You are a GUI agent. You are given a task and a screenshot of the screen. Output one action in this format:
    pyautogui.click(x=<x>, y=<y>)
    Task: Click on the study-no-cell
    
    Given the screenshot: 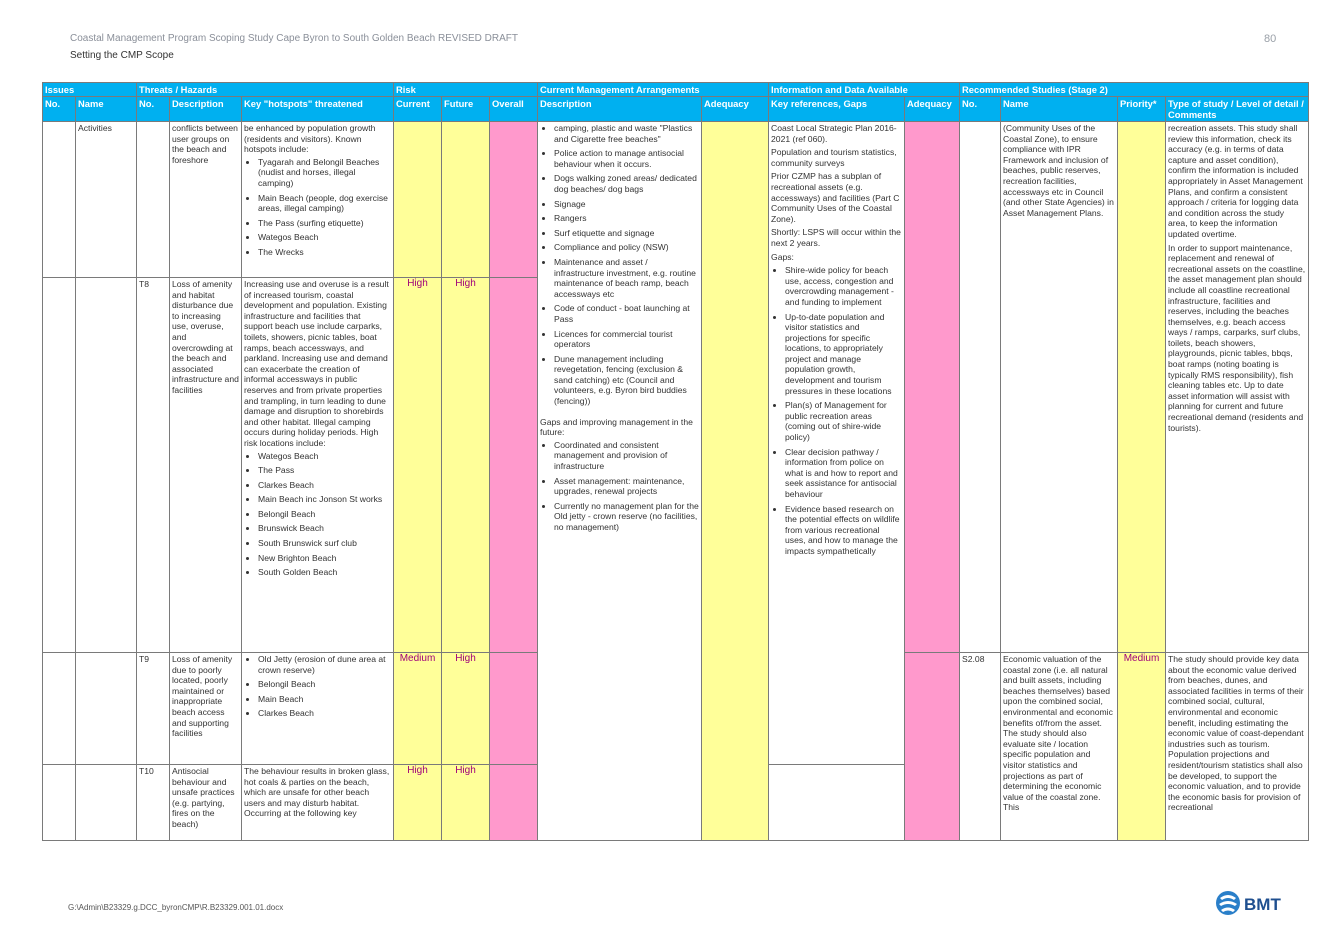 What is the action you would take?
    pyautogui.click(x=980, y=387)
    